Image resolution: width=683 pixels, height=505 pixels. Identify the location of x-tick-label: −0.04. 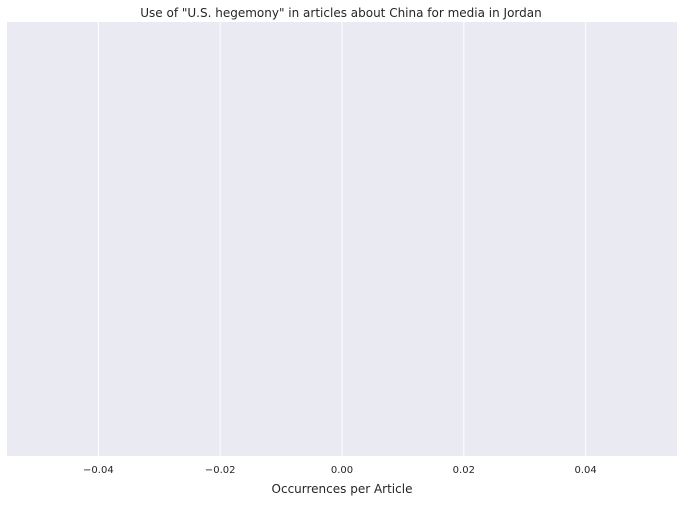
(98, 470).